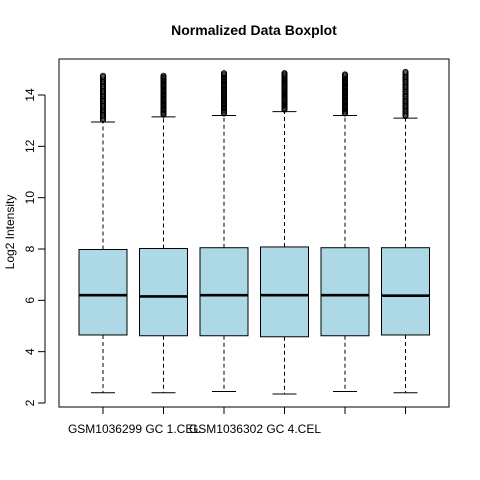 Image resolution: width=480 pixels, height=480 pixels. I want to click on y-tick-label-14: 14, so click(30, 95).